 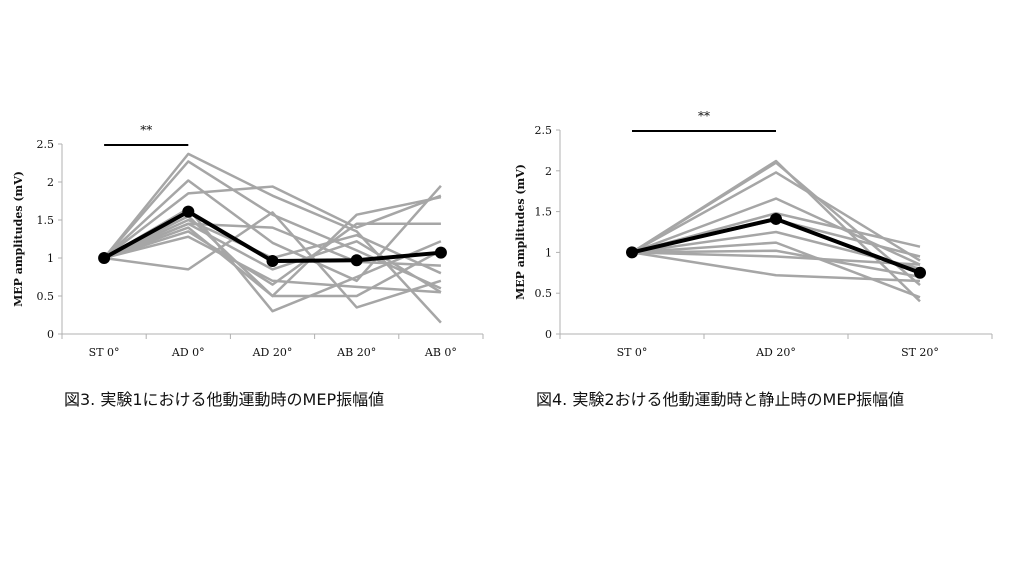 What do you see at coordinates (440, 352) in the screenshot?
I see `x-tick-label: AB 0°` at bounding box center [440, 352].